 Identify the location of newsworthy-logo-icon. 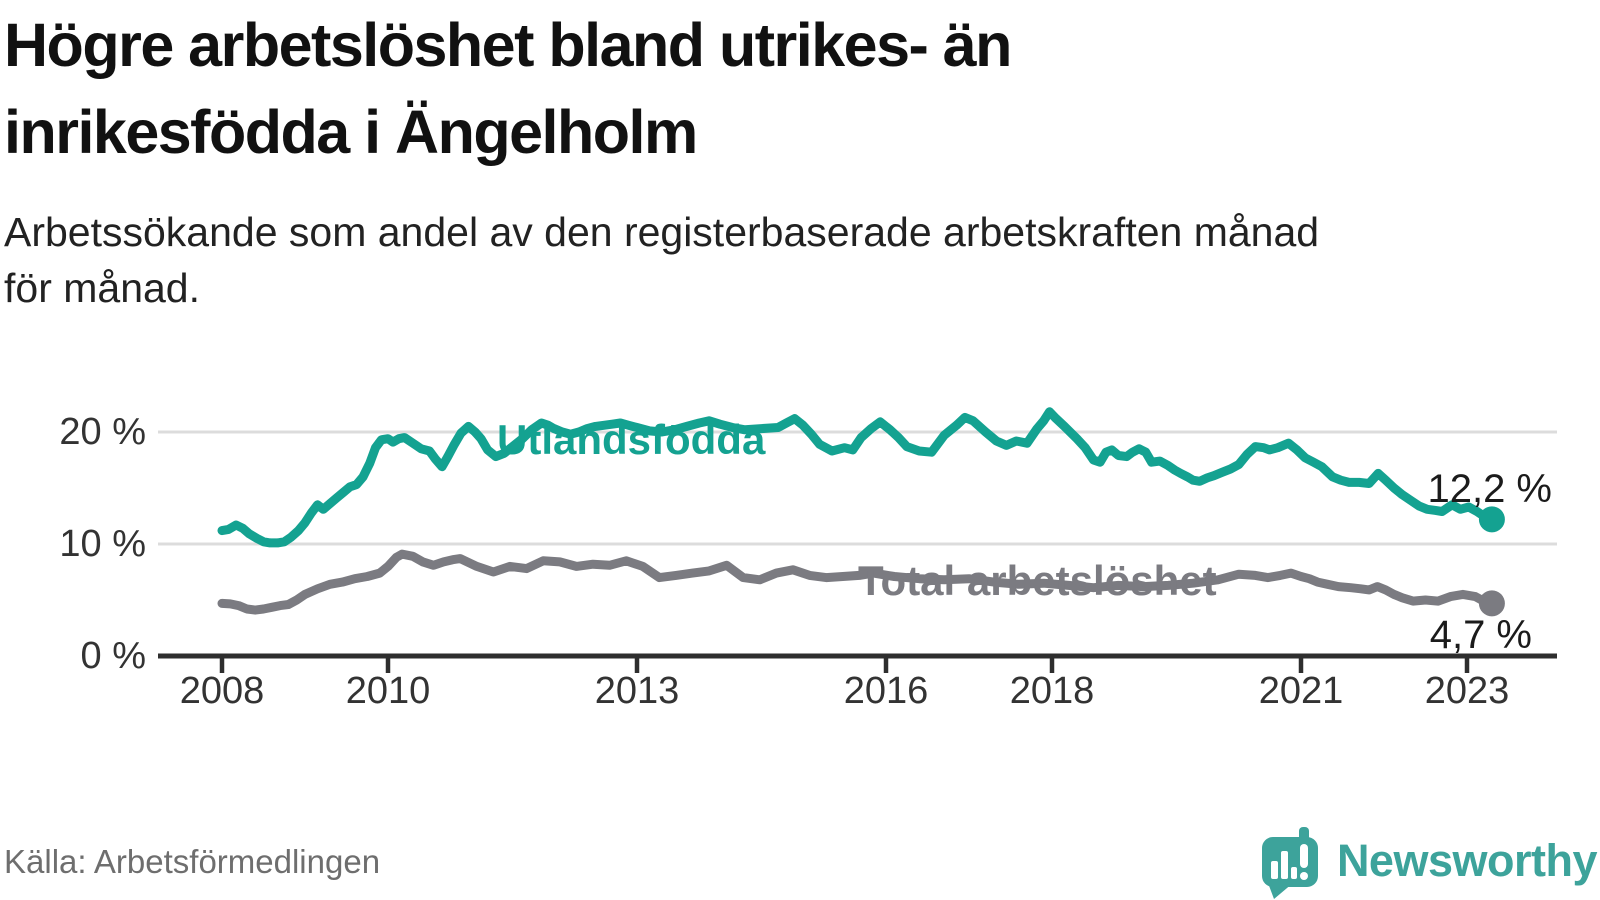
(1289, 863).